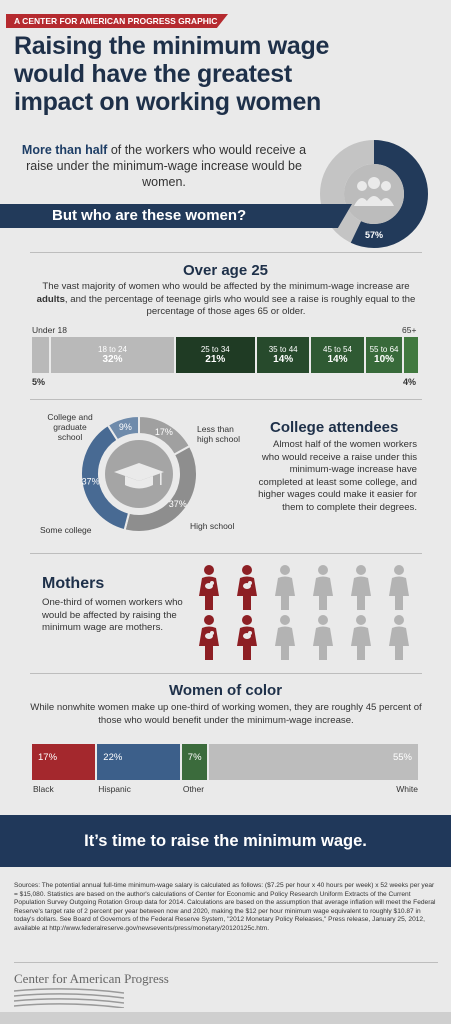  I want to click on age-segment-label: 55 to 64, so click(384, 349).